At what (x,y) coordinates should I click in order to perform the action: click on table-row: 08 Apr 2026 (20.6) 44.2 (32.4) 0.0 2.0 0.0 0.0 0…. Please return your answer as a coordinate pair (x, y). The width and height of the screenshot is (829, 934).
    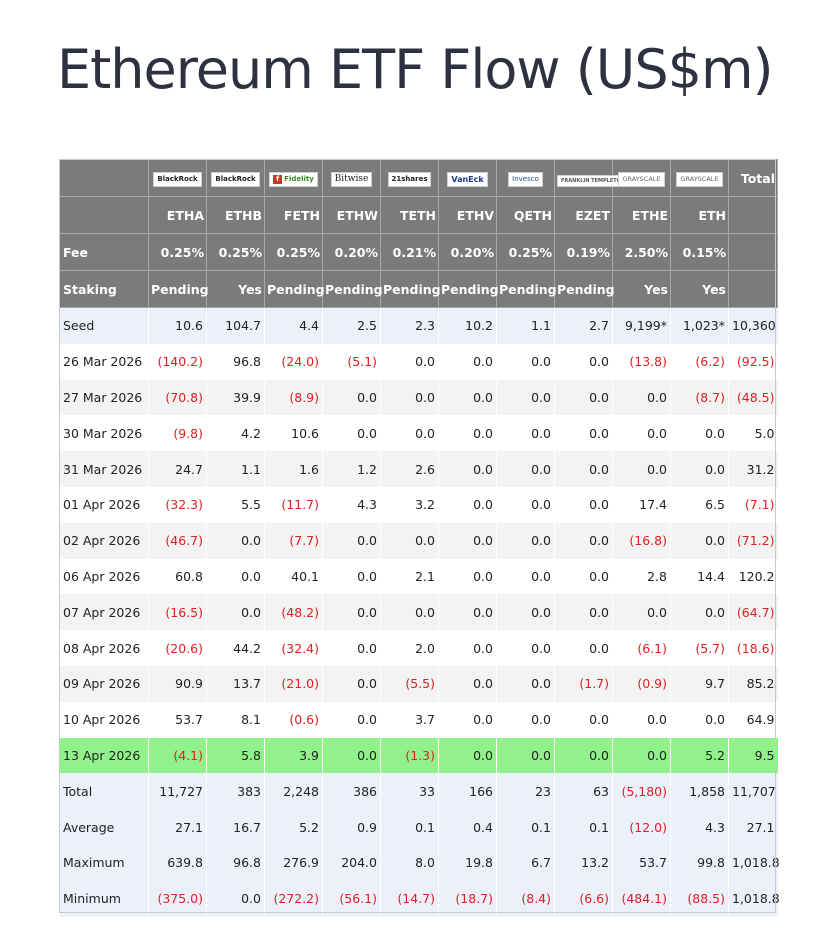
    Looking at the image, I should click on (418, 648).